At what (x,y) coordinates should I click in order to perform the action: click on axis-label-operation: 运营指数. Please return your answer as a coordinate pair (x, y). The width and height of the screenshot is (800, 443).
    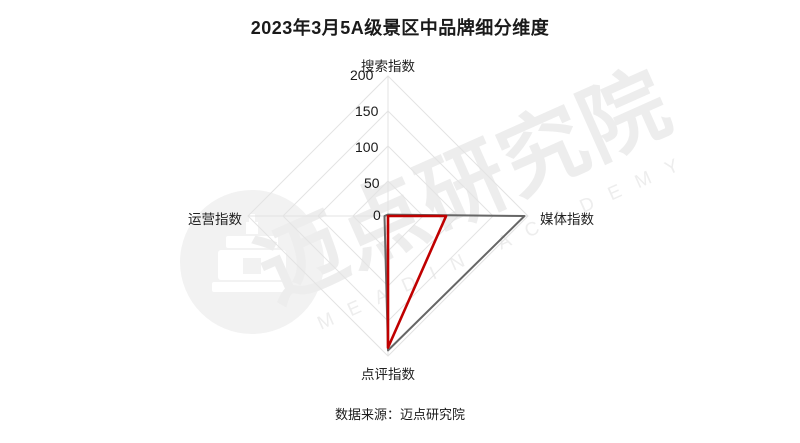
    Looking at the image, I should click on (215, 219).